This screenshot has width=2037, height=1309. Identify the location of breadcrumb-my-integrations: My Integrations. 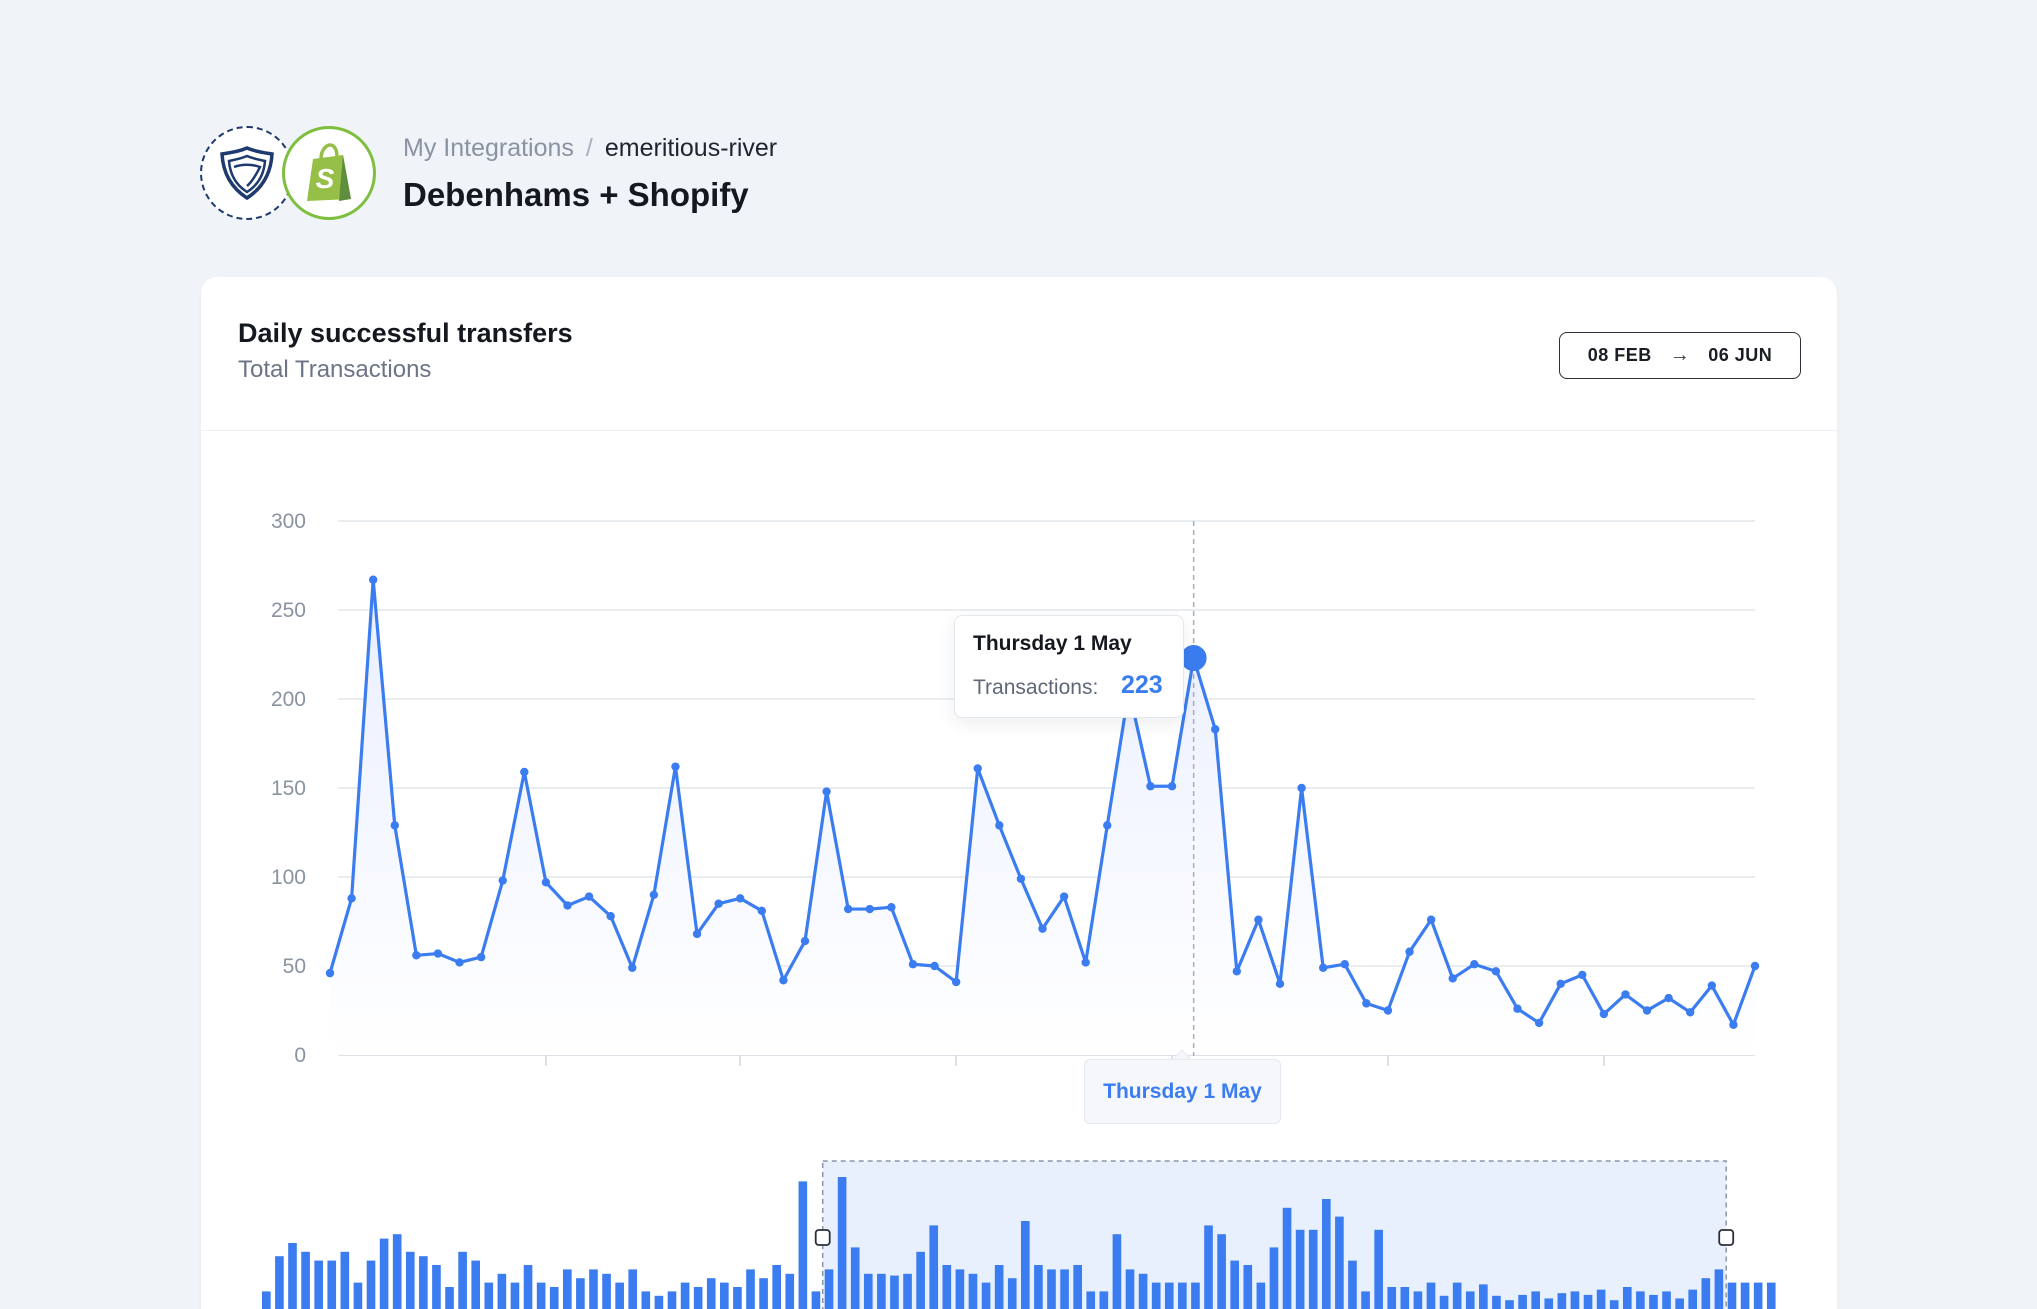
(488, 148).